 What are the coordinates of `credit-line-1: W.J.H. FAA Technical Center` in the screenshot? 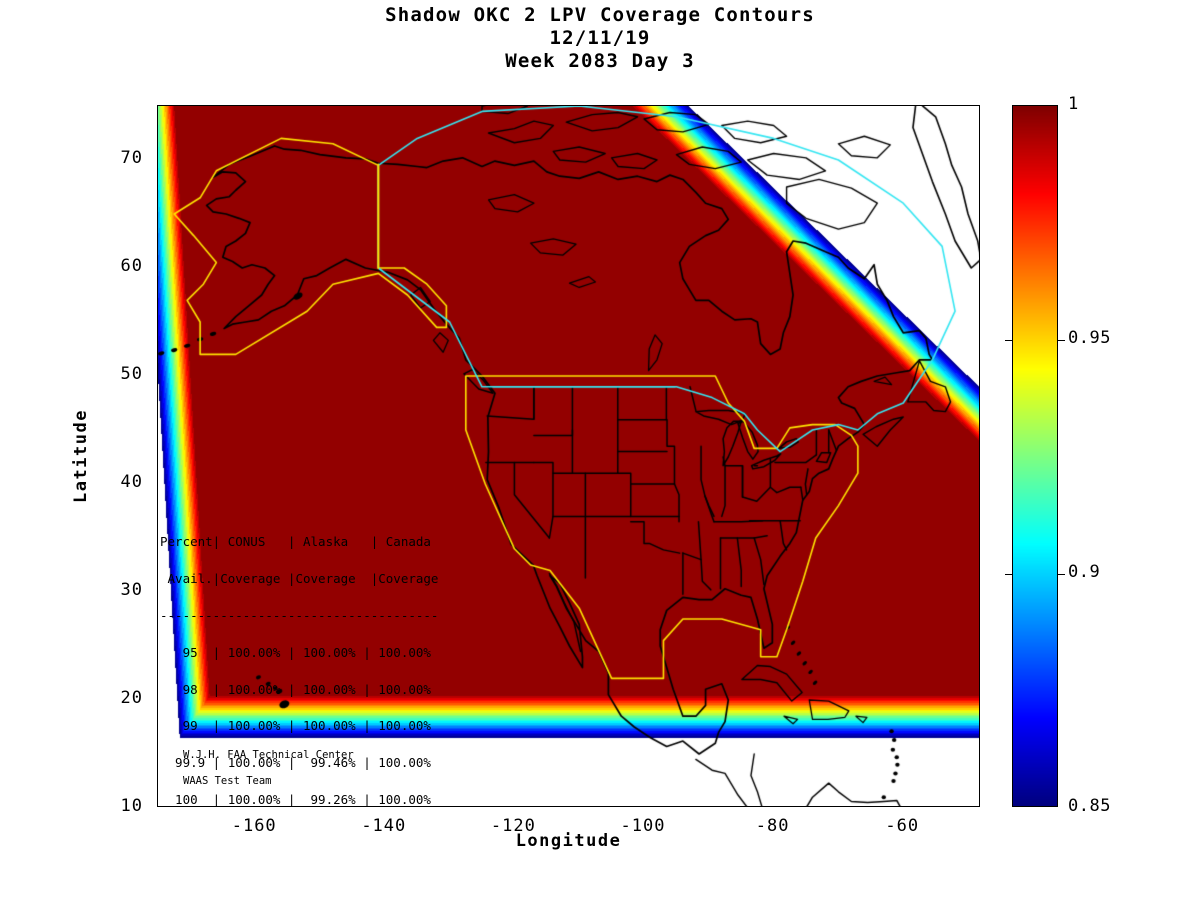 It's located at (268, 755).